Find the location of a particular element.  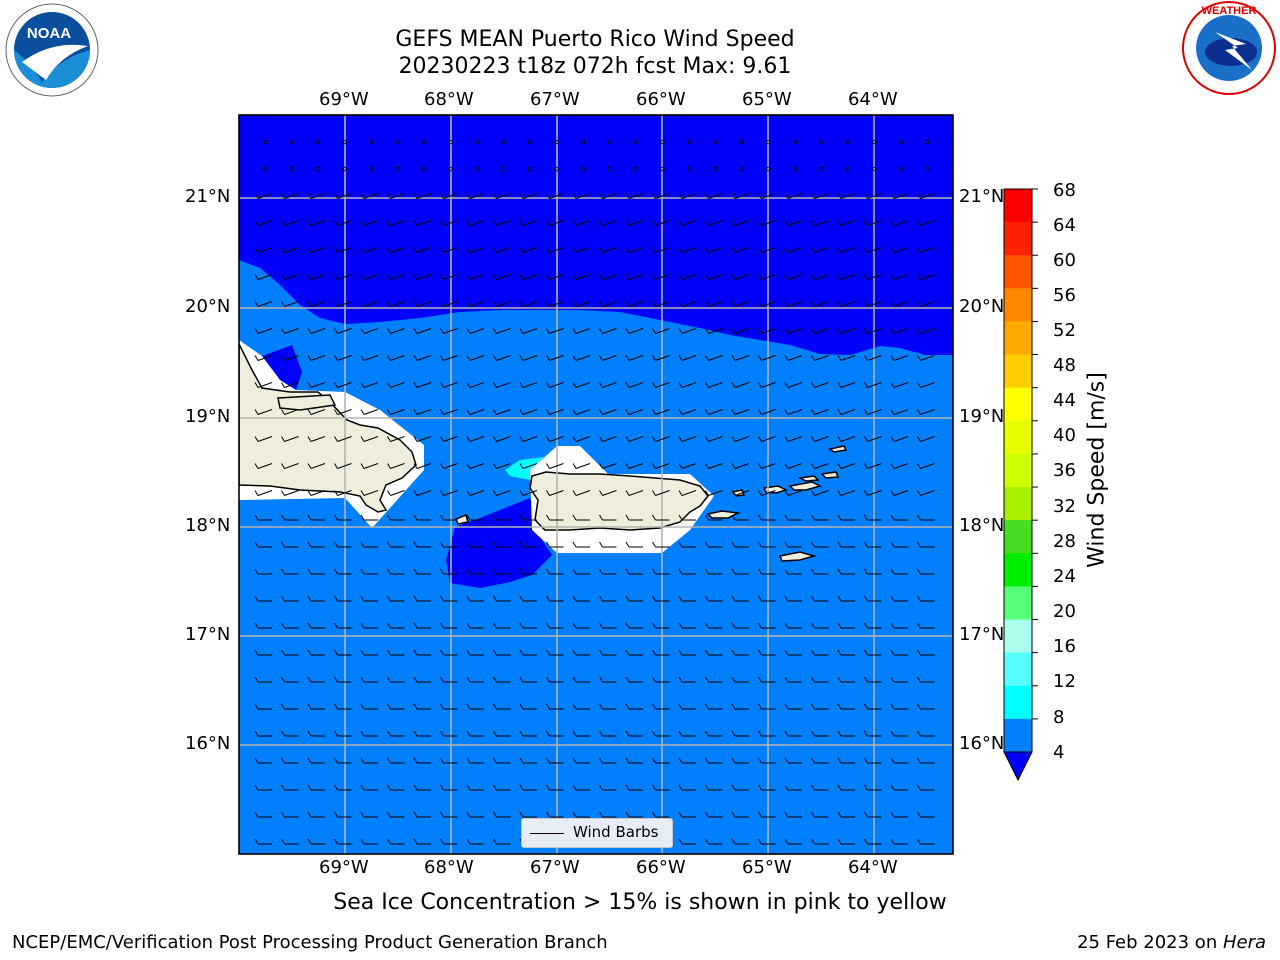

wind-field-low-hispaniola is located at coordinates (282, 367).